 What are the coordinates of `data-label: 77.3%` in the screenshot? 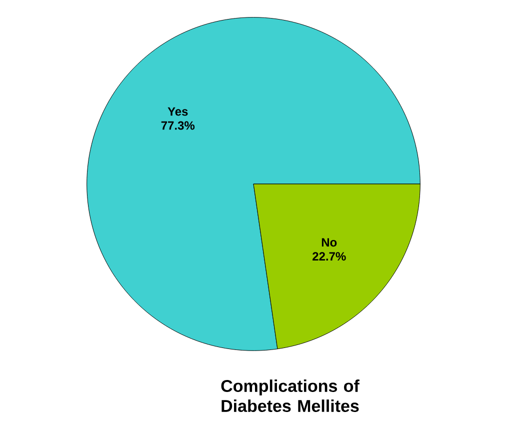 It's located at (178, 125).